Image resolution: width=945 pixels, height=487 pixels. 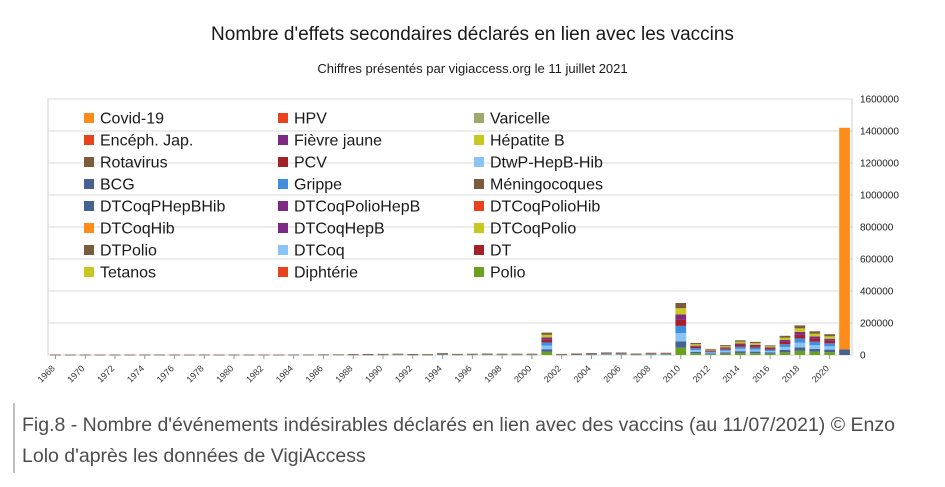 What do you see at coordinates (338, 141) in the screenshot?
I see `legend-label: Fièvre jaune` at bounding box center [338, 141].